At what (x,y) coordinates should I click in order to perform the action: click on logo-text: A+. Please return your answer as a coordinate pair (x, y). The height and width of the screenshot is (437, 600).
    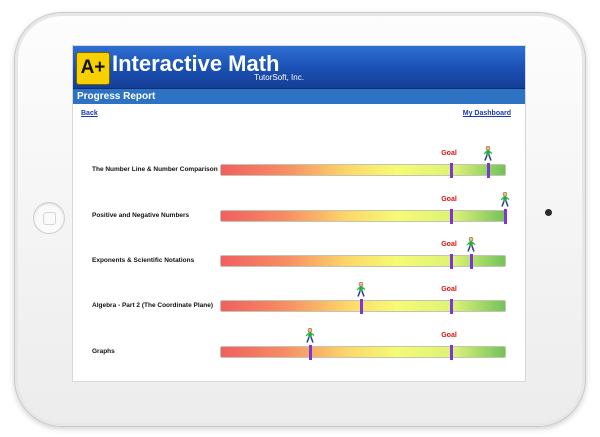
    Looking at the image, I should click on (93, 67).